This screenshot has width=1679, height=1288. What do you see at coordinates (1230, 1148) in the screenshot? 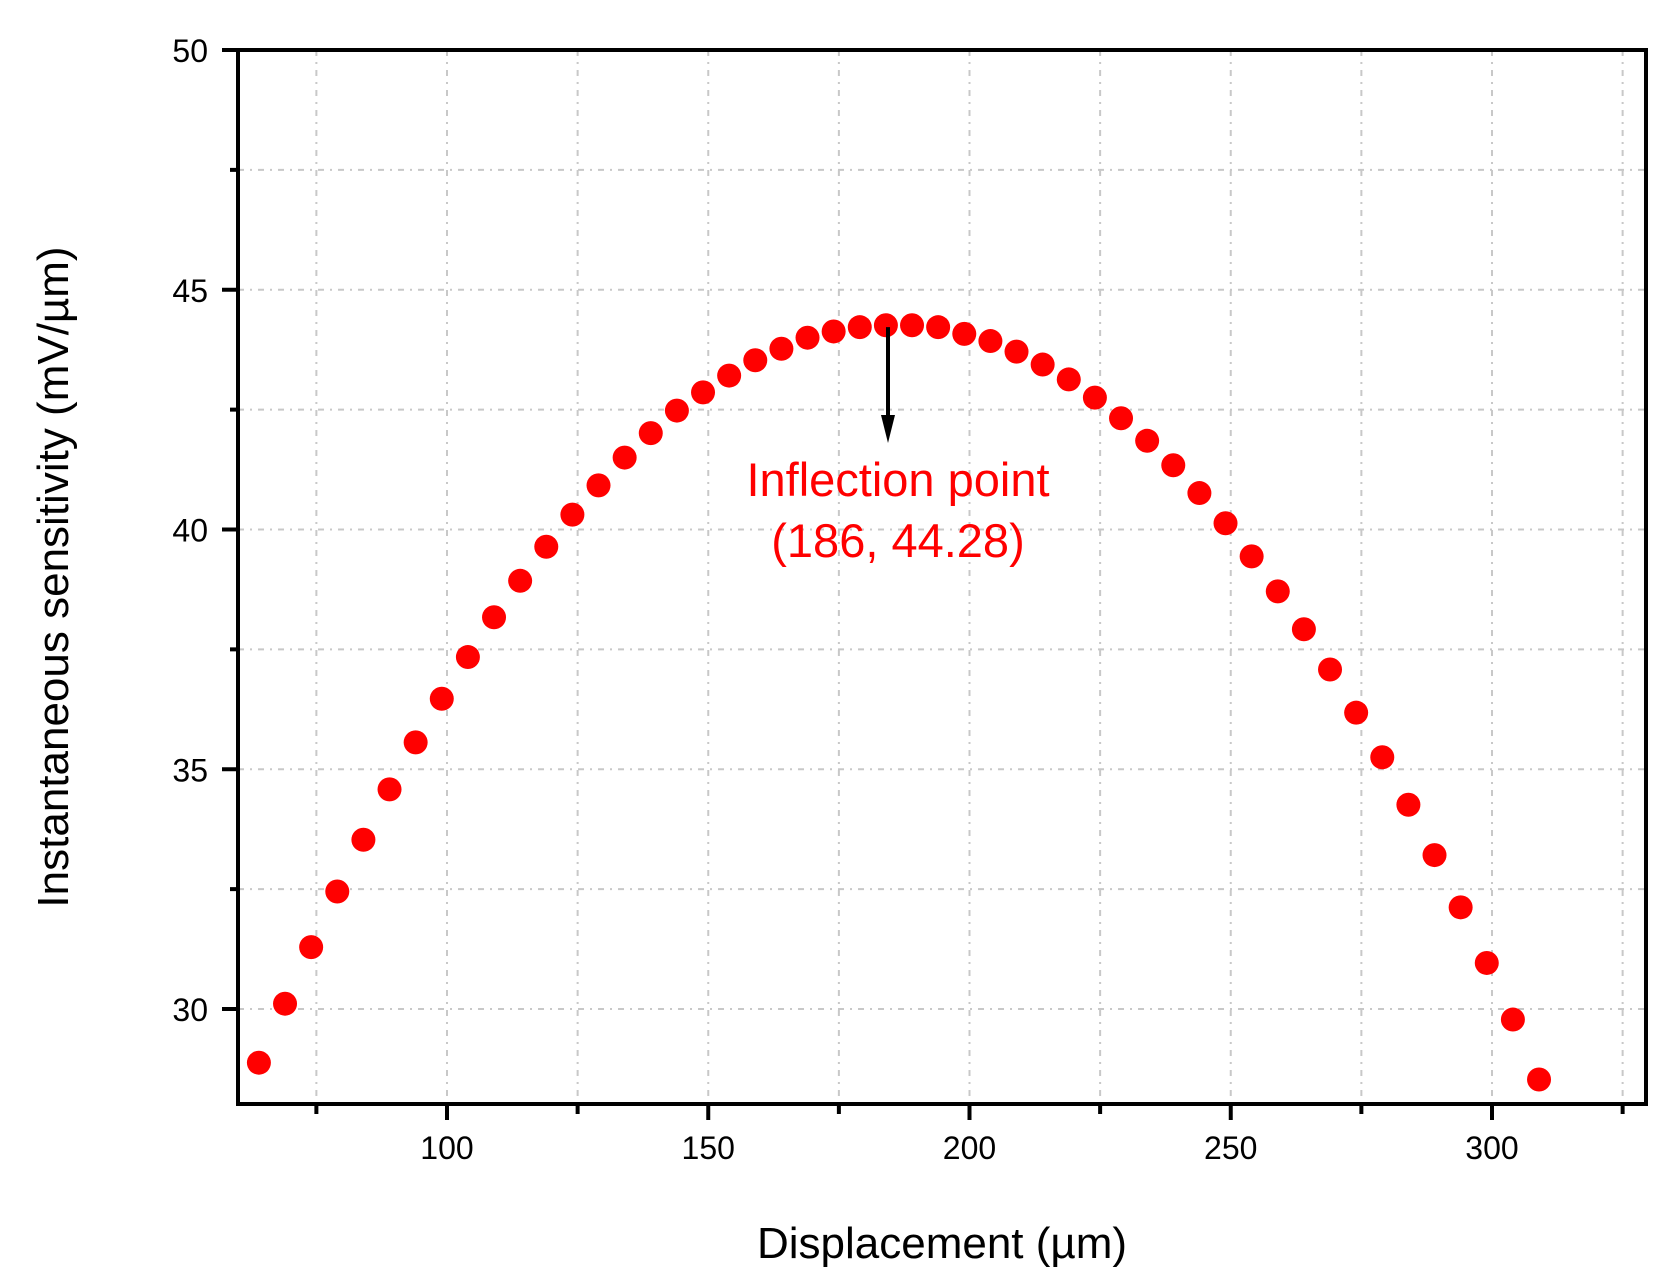
I see `x-tick-label: 250` at bounding box center [1230, 1148].